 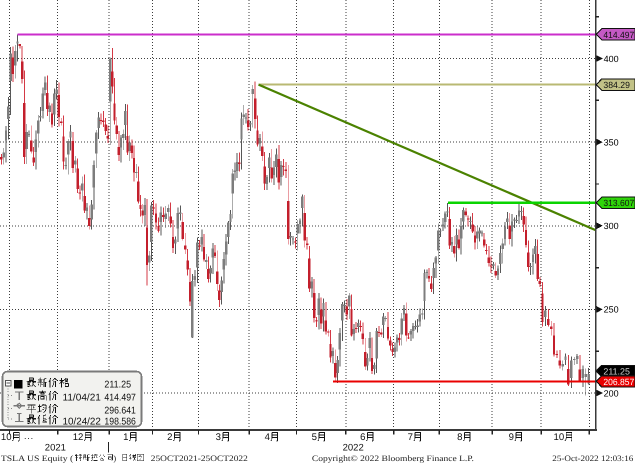 What do you see at coordinates (120, 421) in the screenshot?
I see `svg-text: 198.586` at bounding box center [120, 421].